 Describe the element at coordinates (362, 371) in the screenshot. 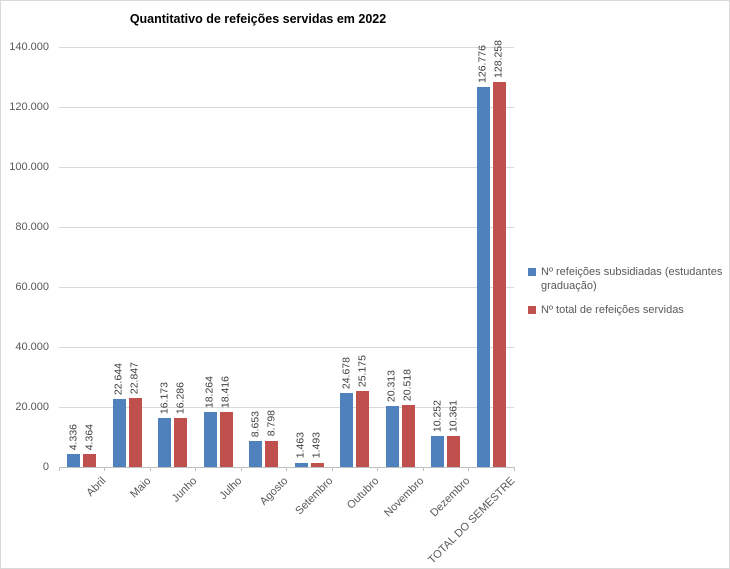

I see `data-label: 25.175` at that location.